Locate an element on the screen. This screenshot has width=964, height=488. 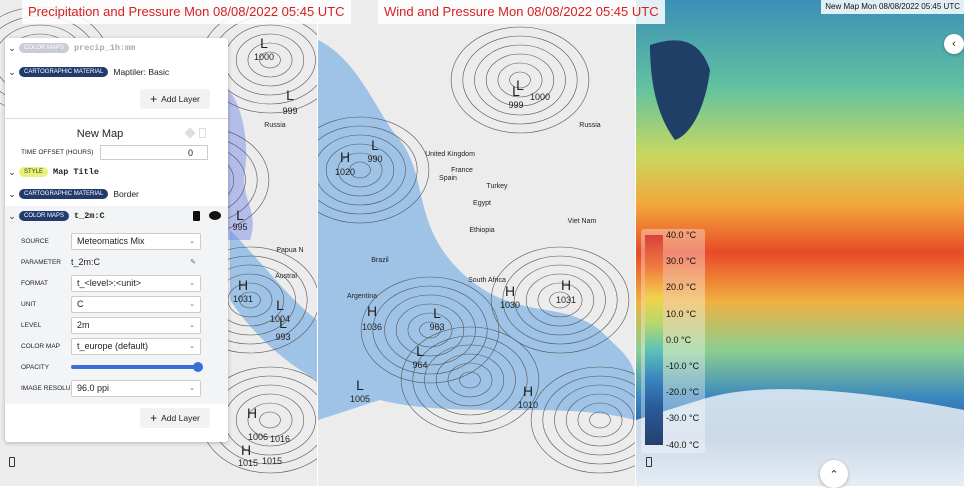
map-label: Brazil is located at coordinates (380, 260).